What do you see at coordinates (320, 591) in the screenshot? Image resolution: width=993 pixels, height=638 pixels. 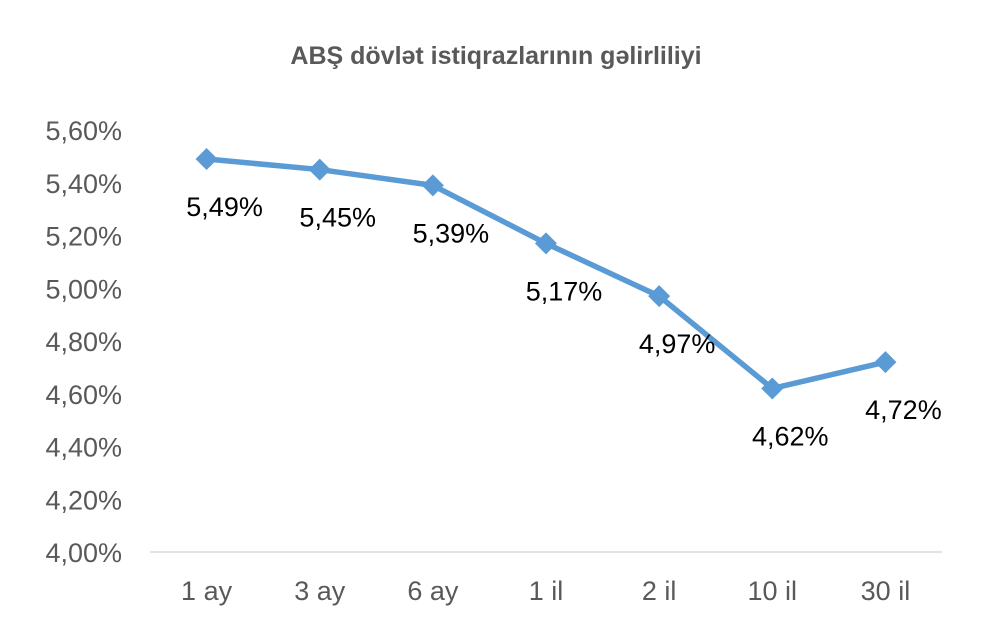 I see `x-tick-label: 3 ay` at bounding box center [320, 591].